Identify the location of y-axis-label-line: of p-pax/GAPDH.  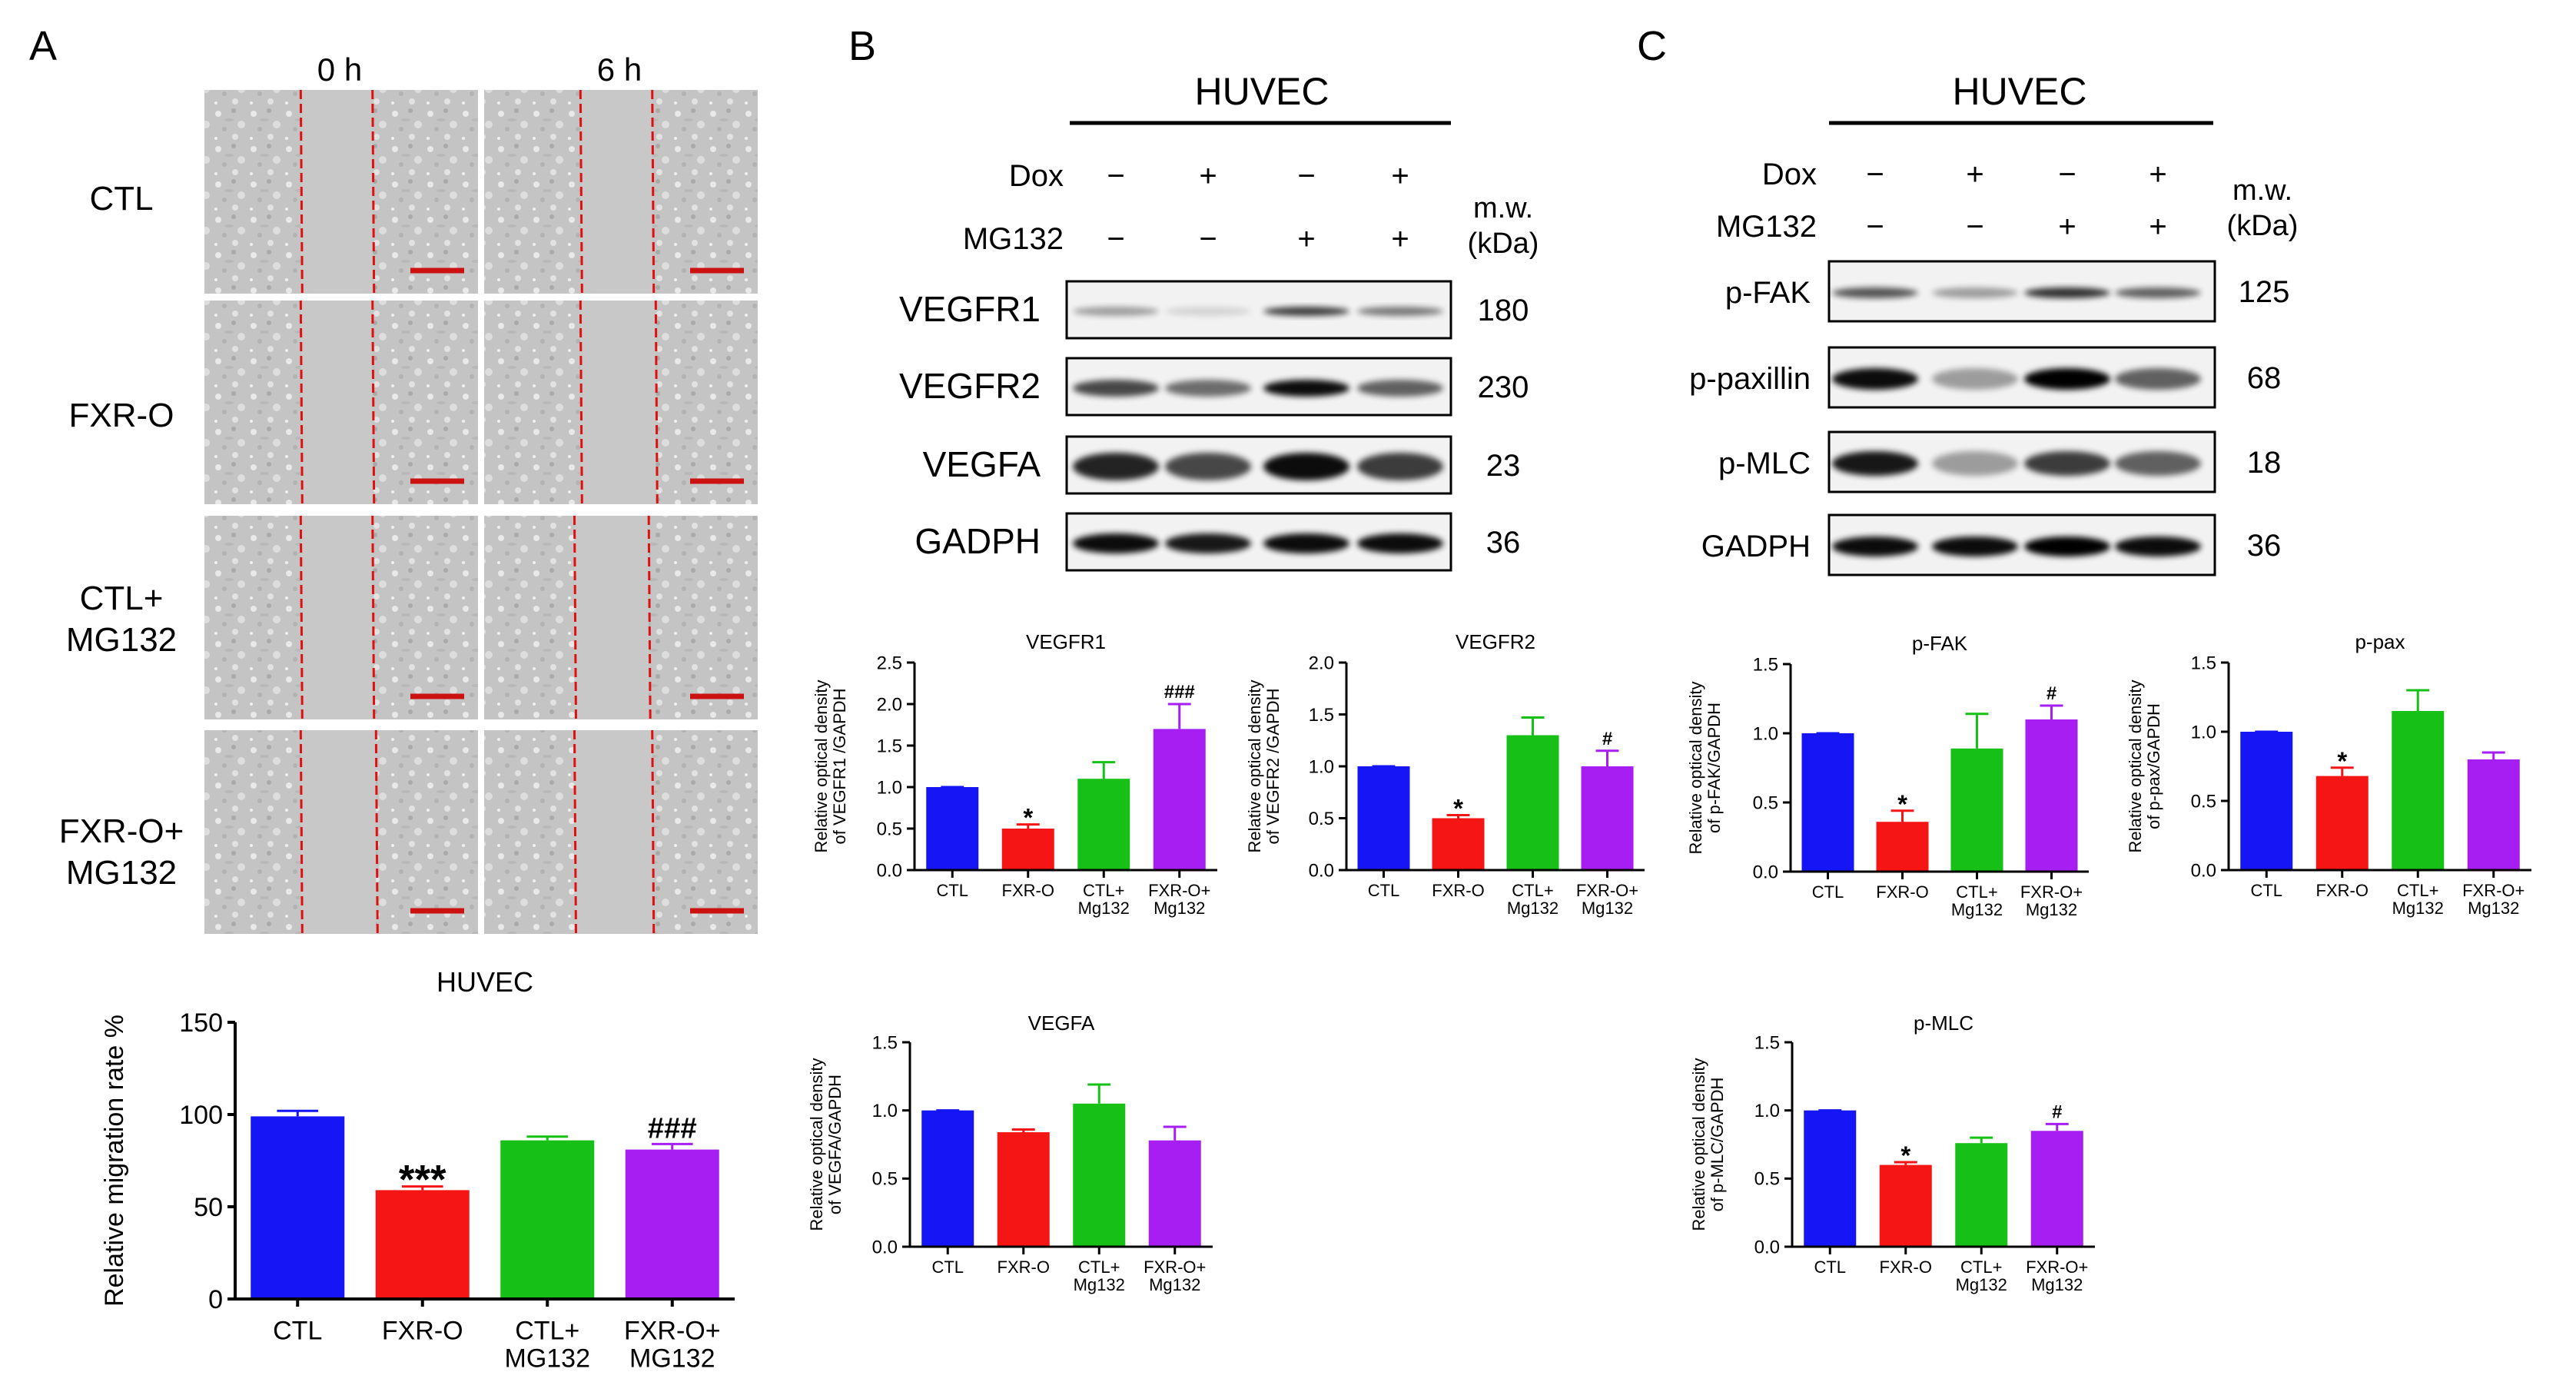
(2153, 766).